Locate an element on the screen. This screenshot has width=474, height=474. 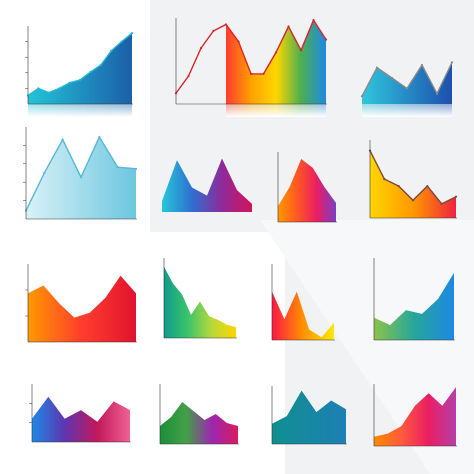
chart-4-plot is located at coordinates (80, 173).